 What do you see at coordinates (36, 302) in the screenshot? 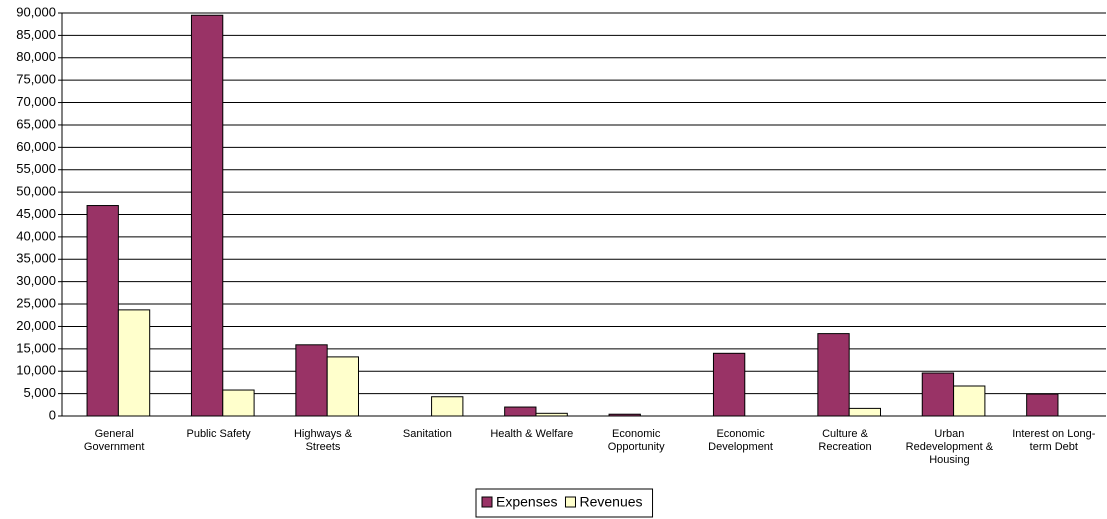
I see `y-tick-label: 25,000` at bounding box center [36, 302].